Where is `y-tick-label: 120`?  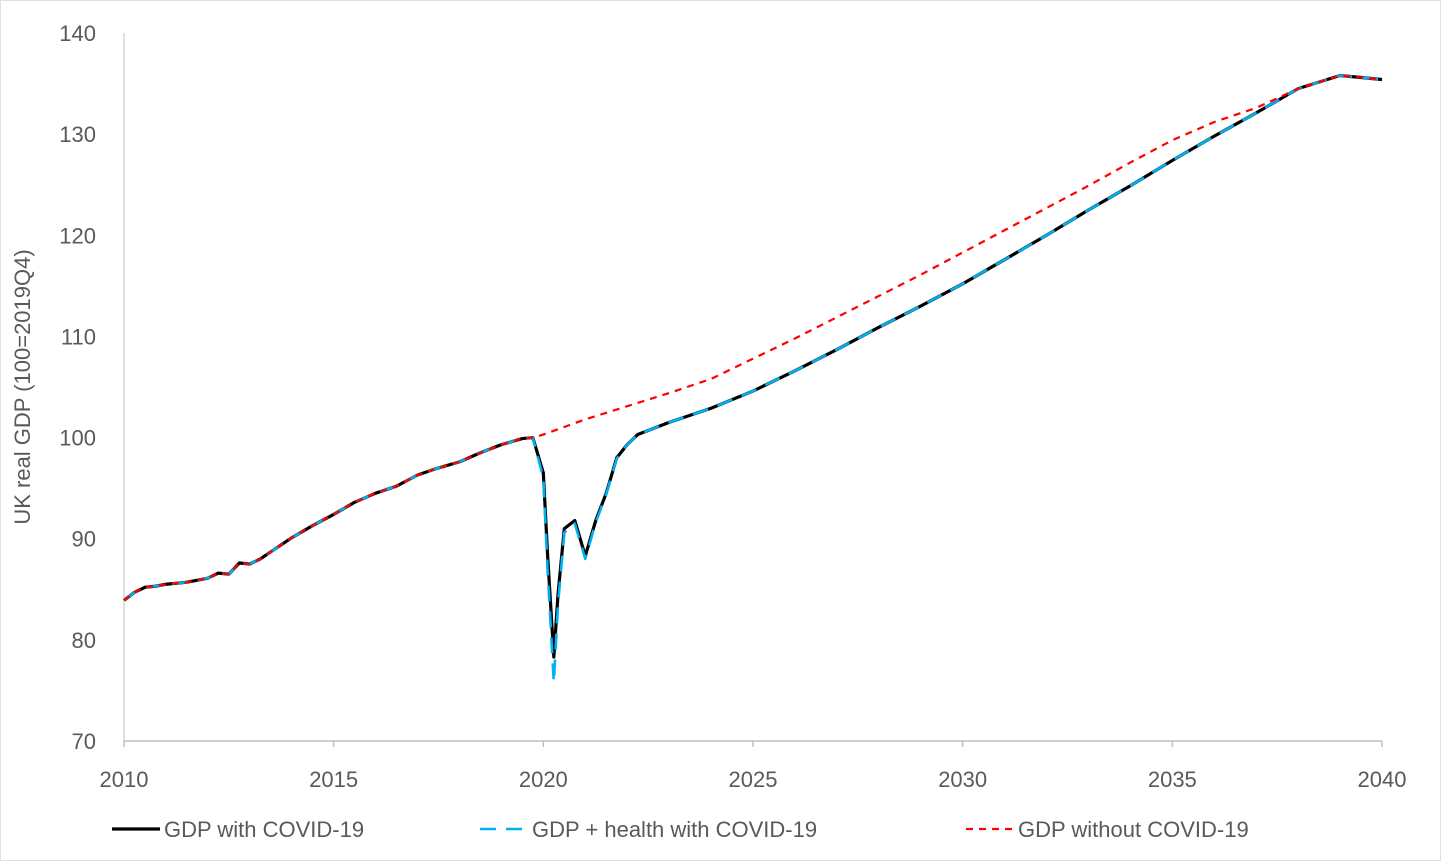
y-tick-label: 120 is located at coordinates (77, 235).